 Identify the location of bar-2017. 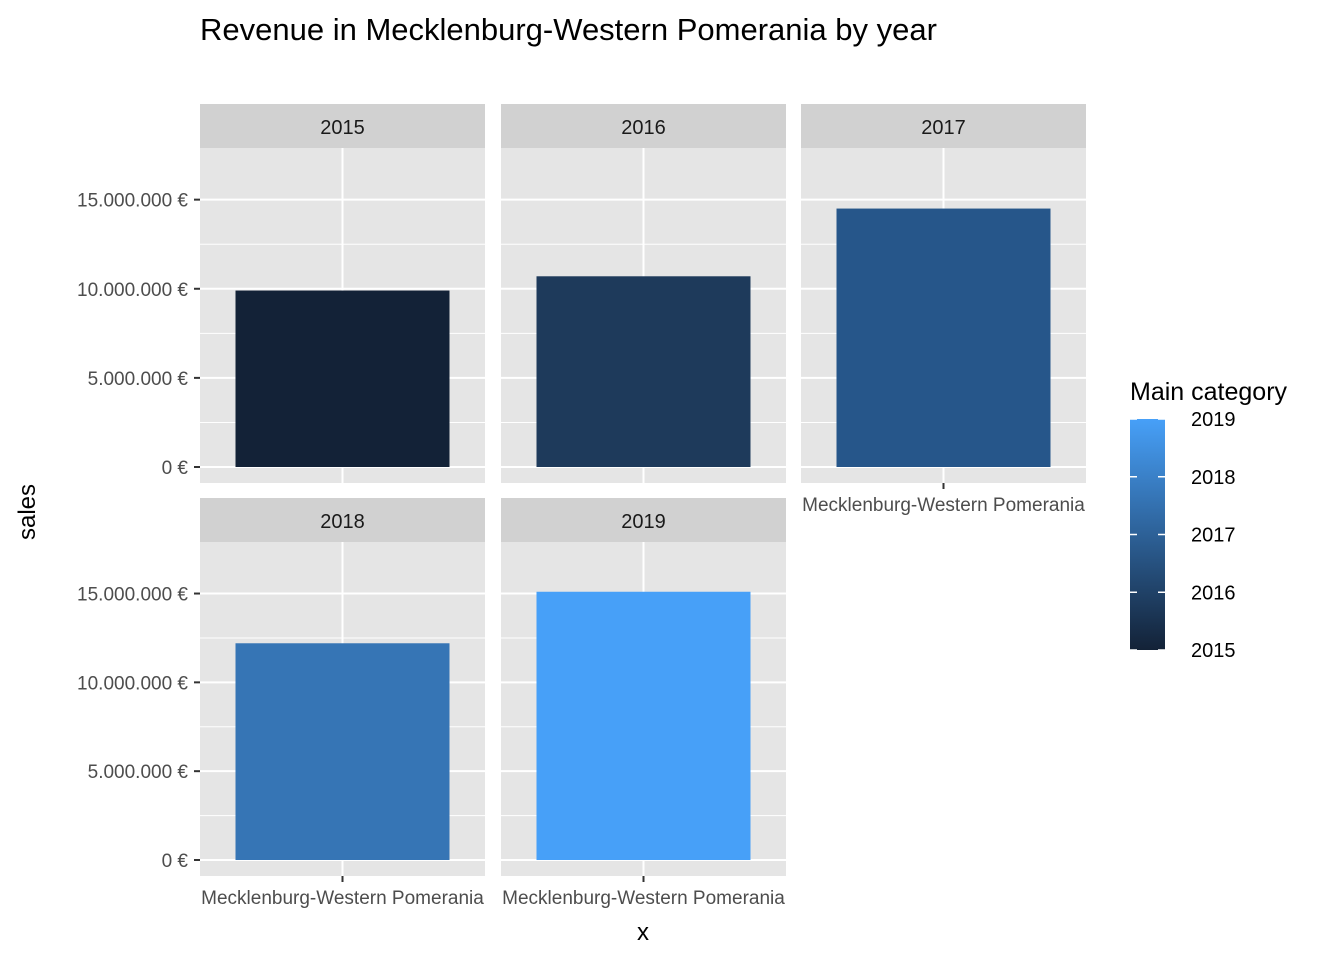
(943, 337).